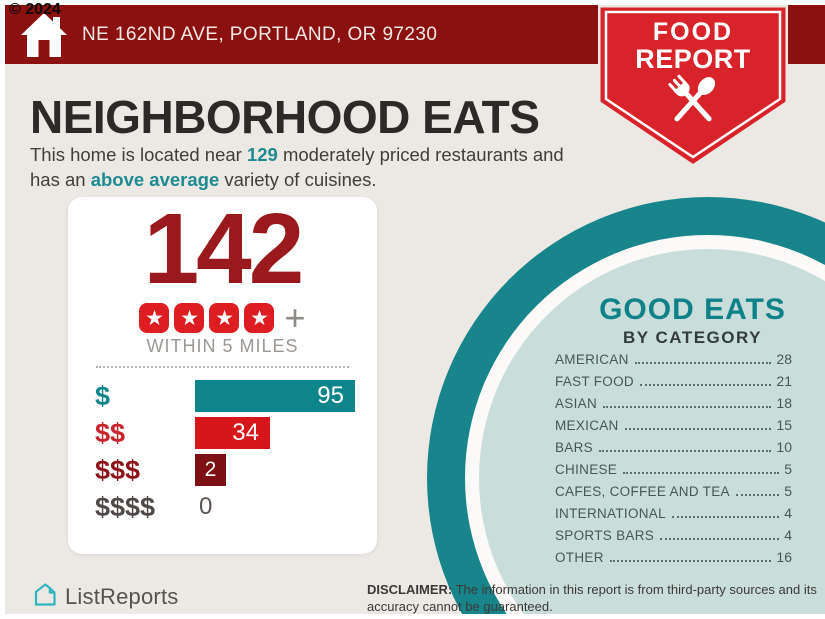  Describe the element at coordinates (125, 507) in the screenshot. I see `price-tier-label: $$$$` at that location.